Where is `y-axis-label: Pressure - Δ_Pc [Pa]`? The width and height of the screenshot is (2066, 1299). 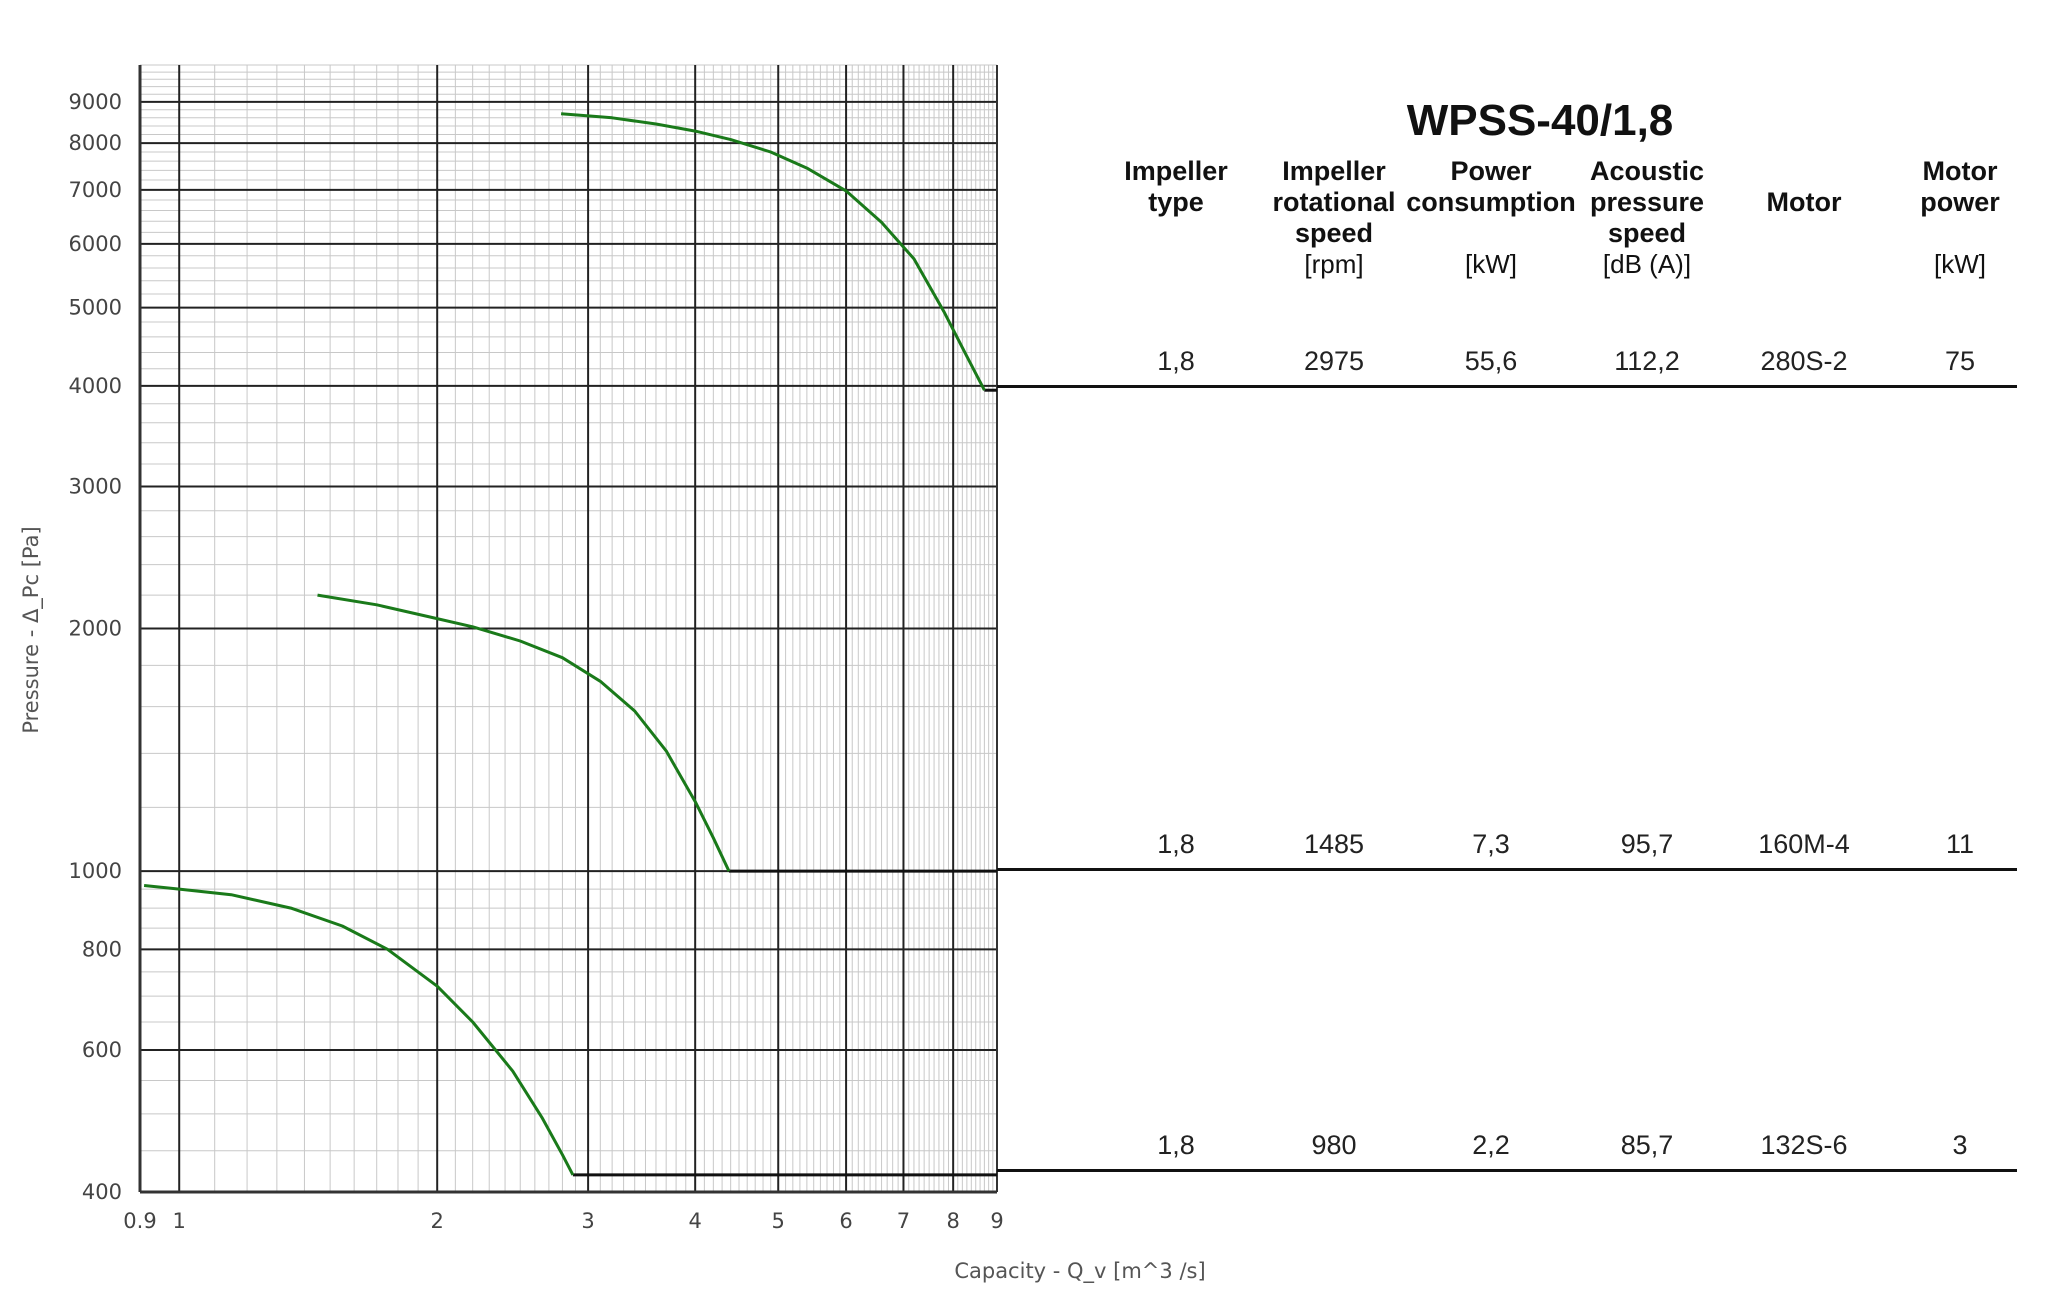
y-axis-label: Pressure - Δ_Pc [Pa] is located at coordinates (31, 629).